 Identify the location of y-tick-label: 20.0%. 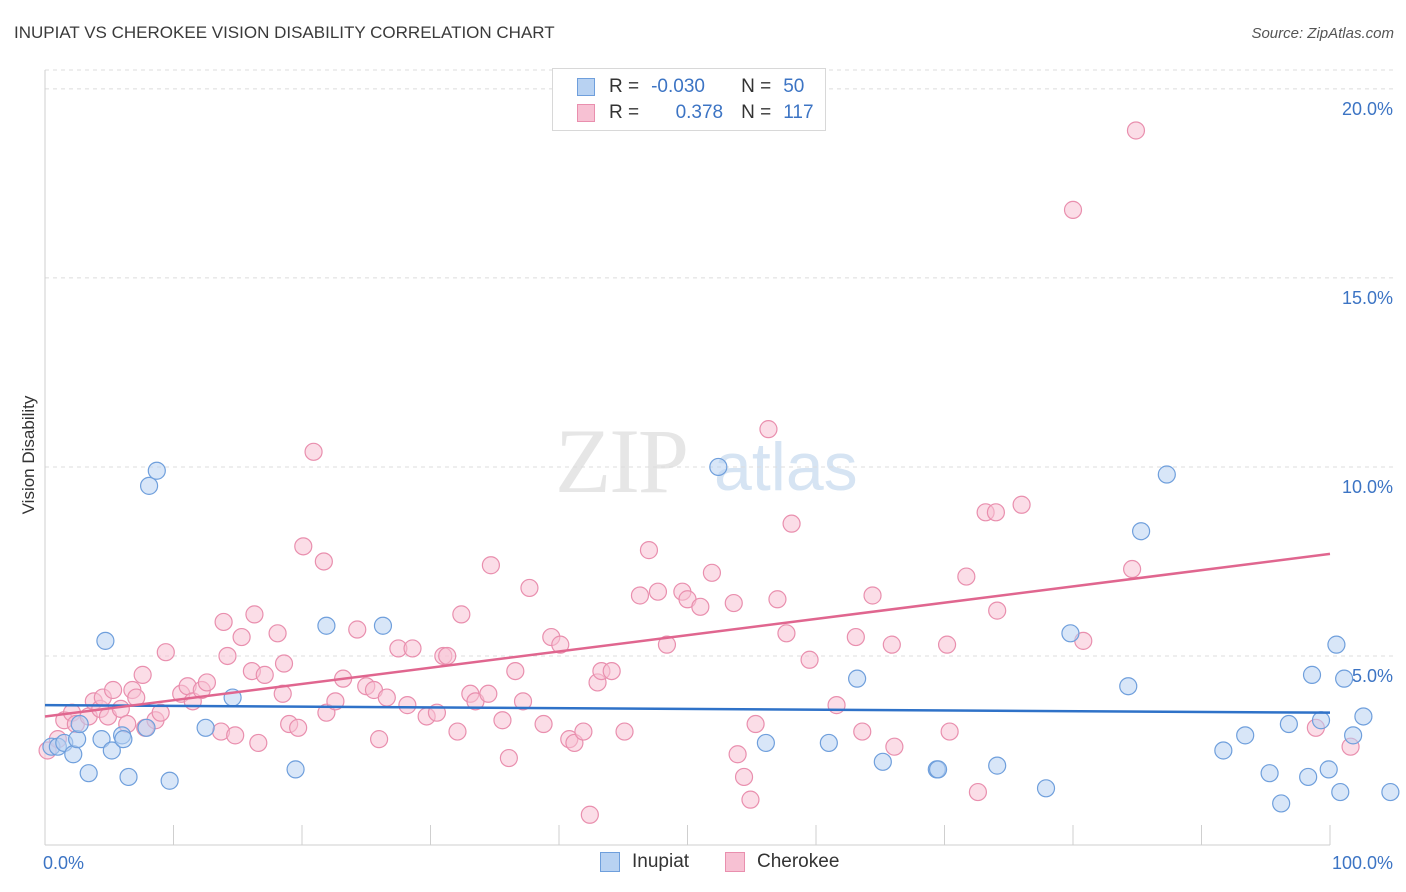
(1367, 109).